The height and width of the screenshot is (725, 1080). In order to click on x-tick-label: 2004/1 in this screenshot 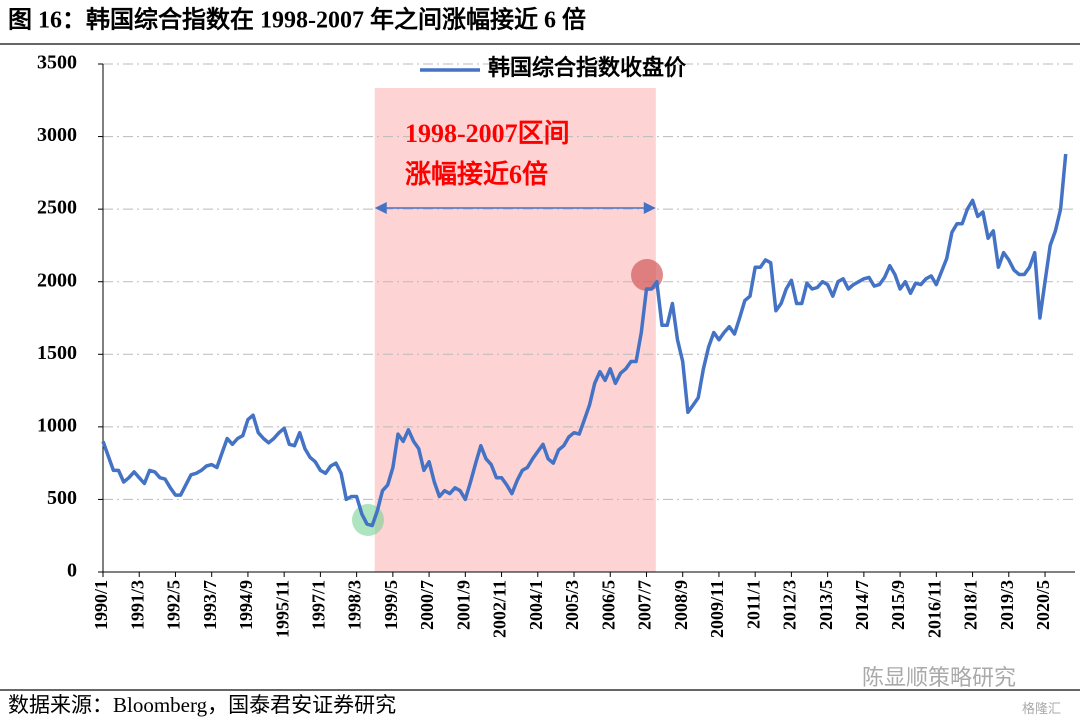, I will do `click(536, 605)`.